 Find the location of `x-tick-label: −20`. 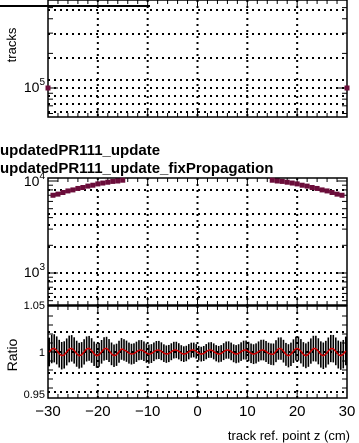

x-tick-label: −20 is located at coordinates (97, 411).